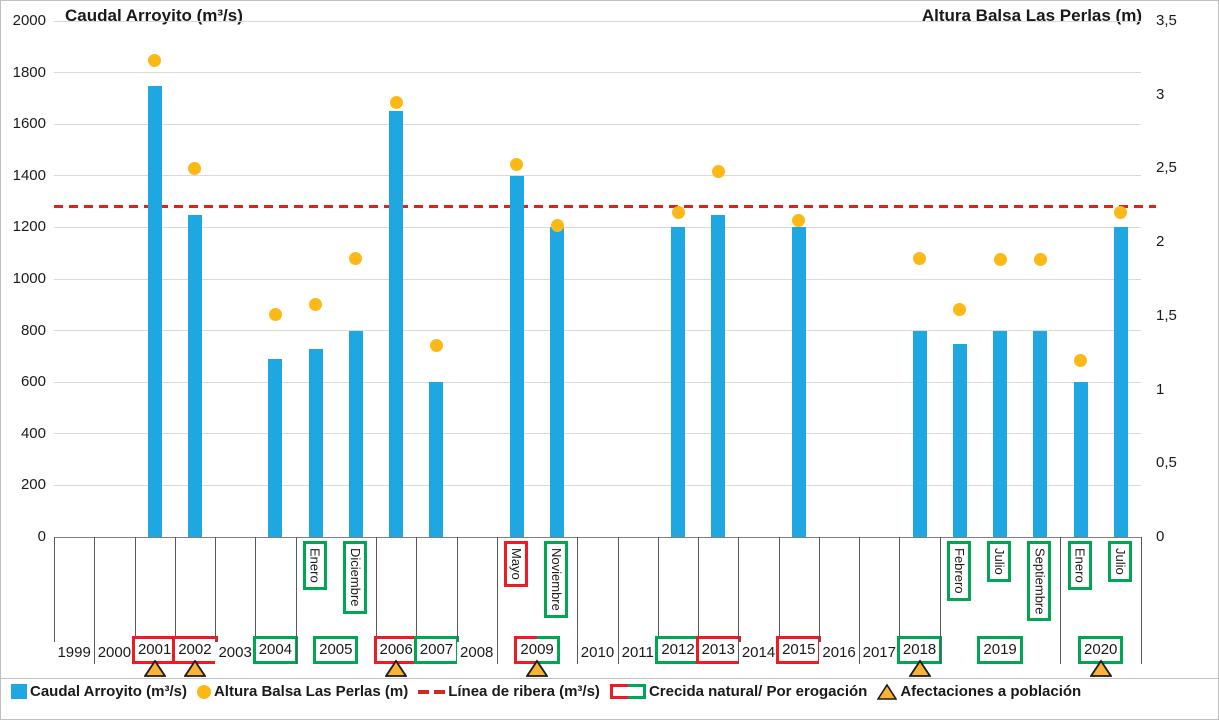 Image resolution: width=1219 pixels, height=720 pixels. I want to click on year-cell-2013: 2013, so click(718, 648).